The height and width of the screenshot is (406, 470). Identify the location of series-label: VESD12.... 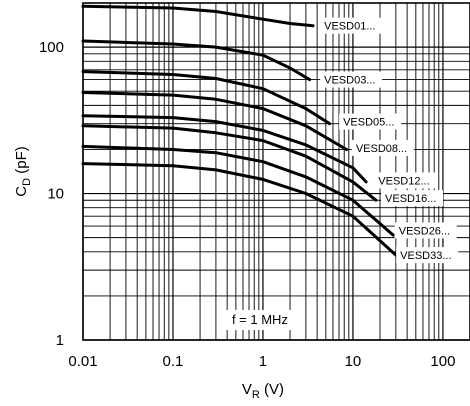
(403, 181).